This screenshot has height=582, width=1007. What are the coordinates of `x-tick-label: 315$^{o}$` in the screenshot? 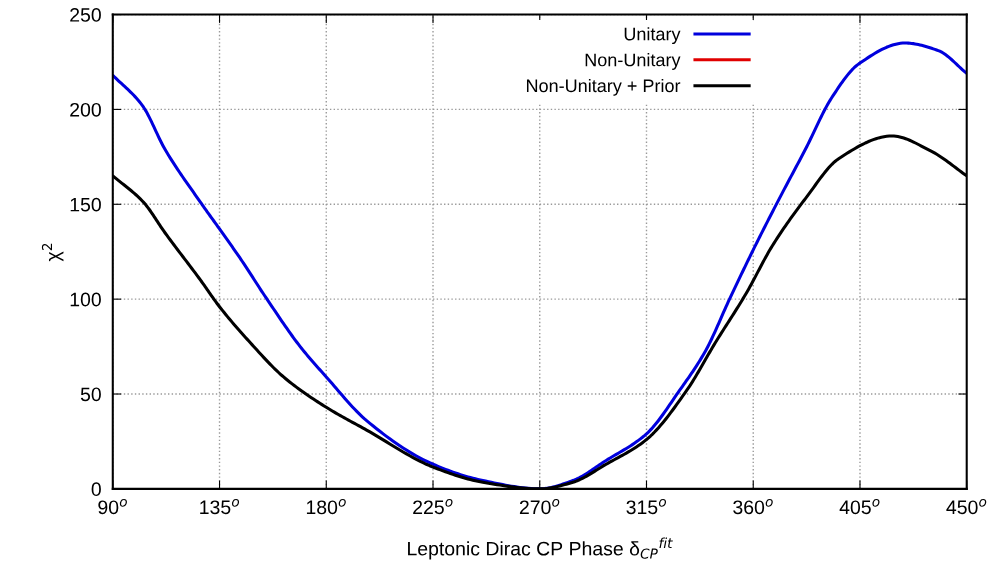 It's located at (646, 506).